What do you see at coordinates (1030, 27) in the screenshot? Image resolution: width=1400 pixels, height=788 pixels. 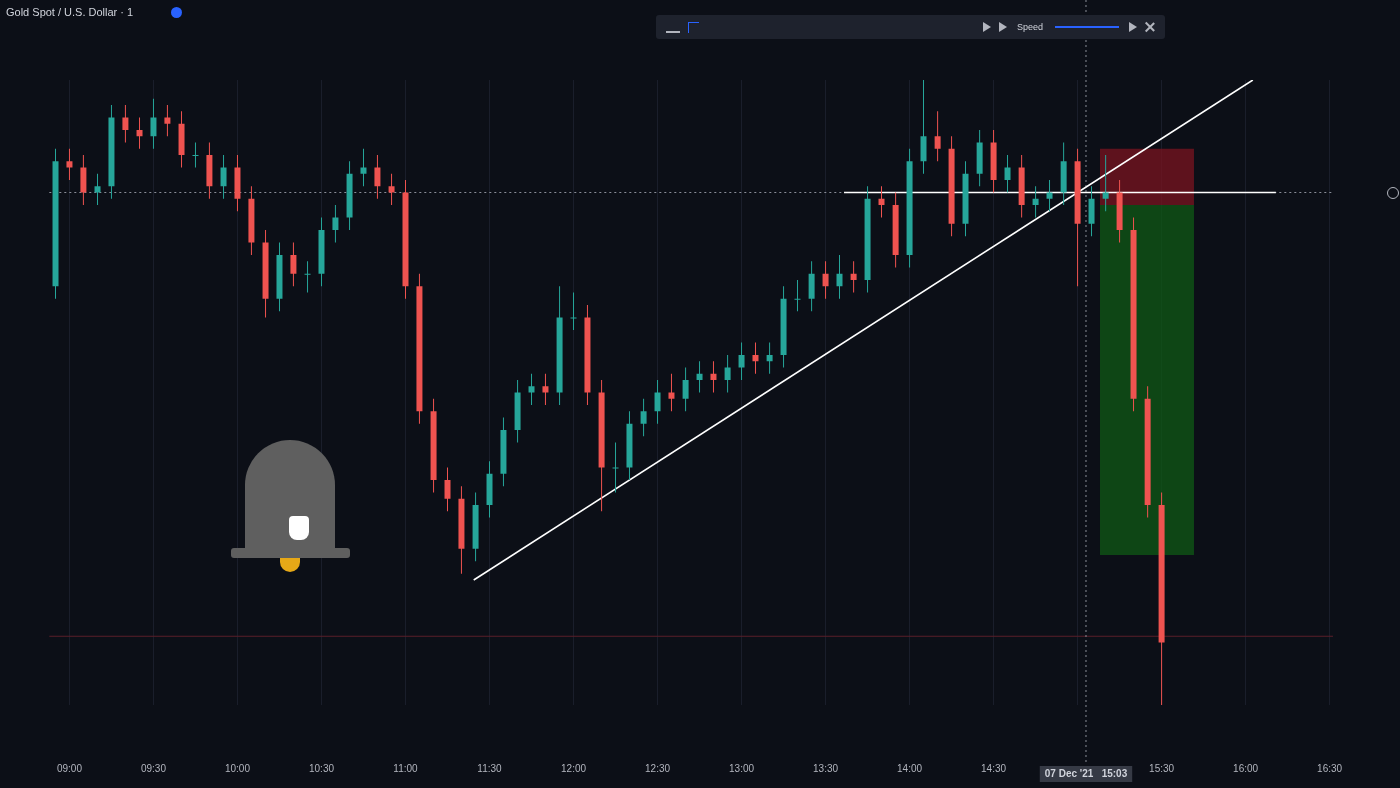 I see `text: Speed` at bounding box center [1030, 27].